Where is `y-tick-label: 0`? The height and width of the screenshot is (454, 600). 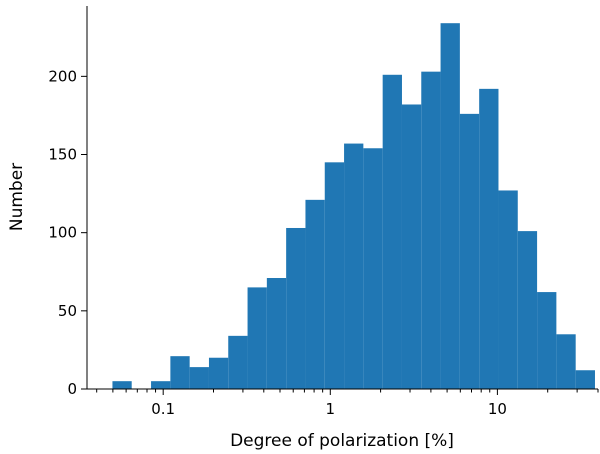 y-tick-label: 0 is located at coordinates (72, 389).